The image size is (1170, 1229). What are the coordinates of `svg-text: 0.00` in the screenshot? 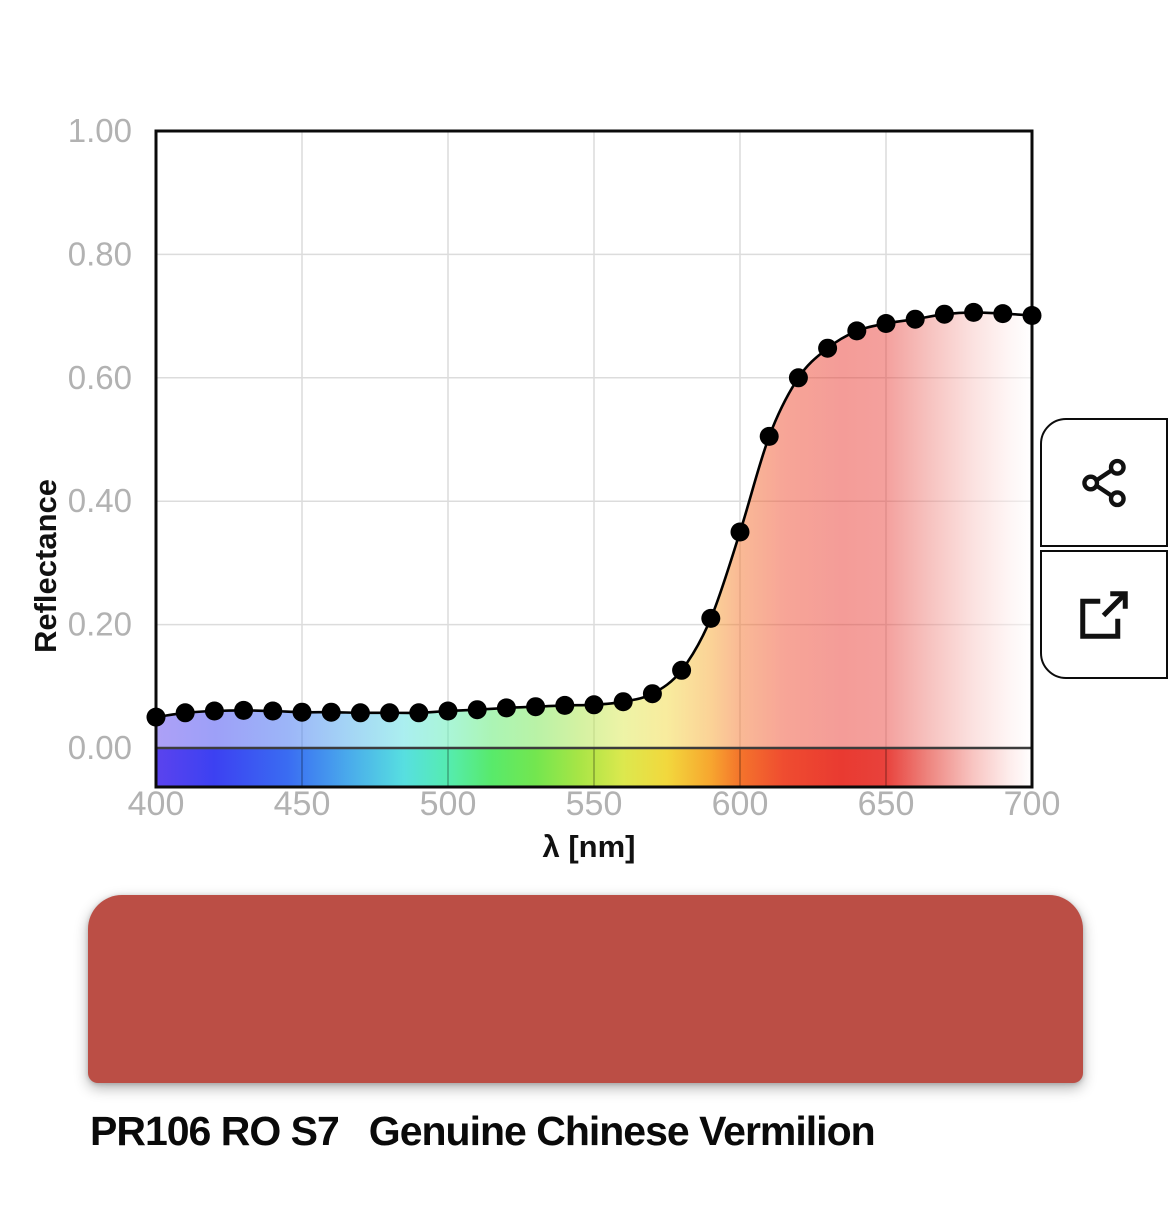 It's located at (100, 747).